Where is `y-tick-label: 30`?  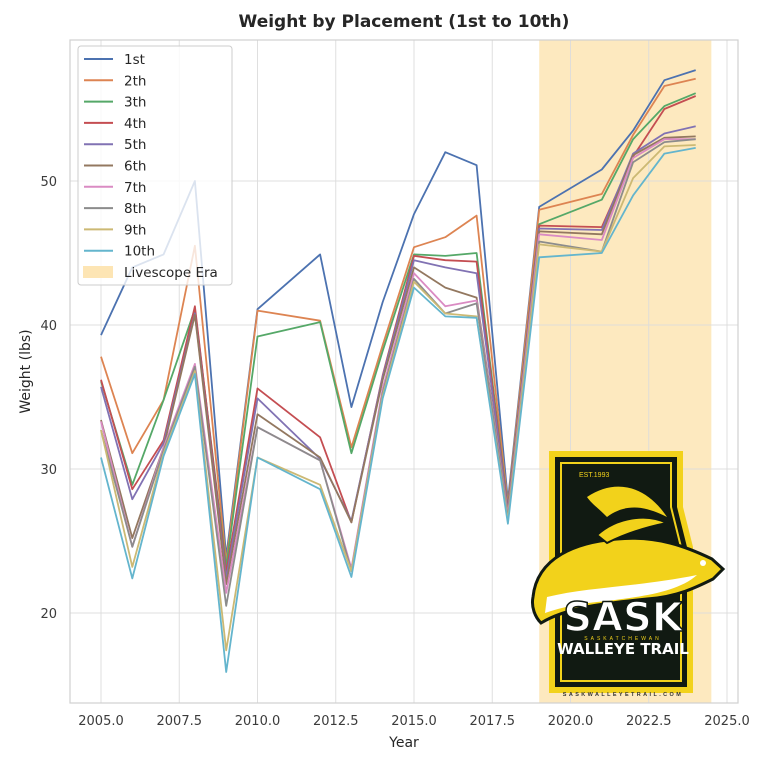
y-tick-label: 30 is located at coordinates (48, 470).